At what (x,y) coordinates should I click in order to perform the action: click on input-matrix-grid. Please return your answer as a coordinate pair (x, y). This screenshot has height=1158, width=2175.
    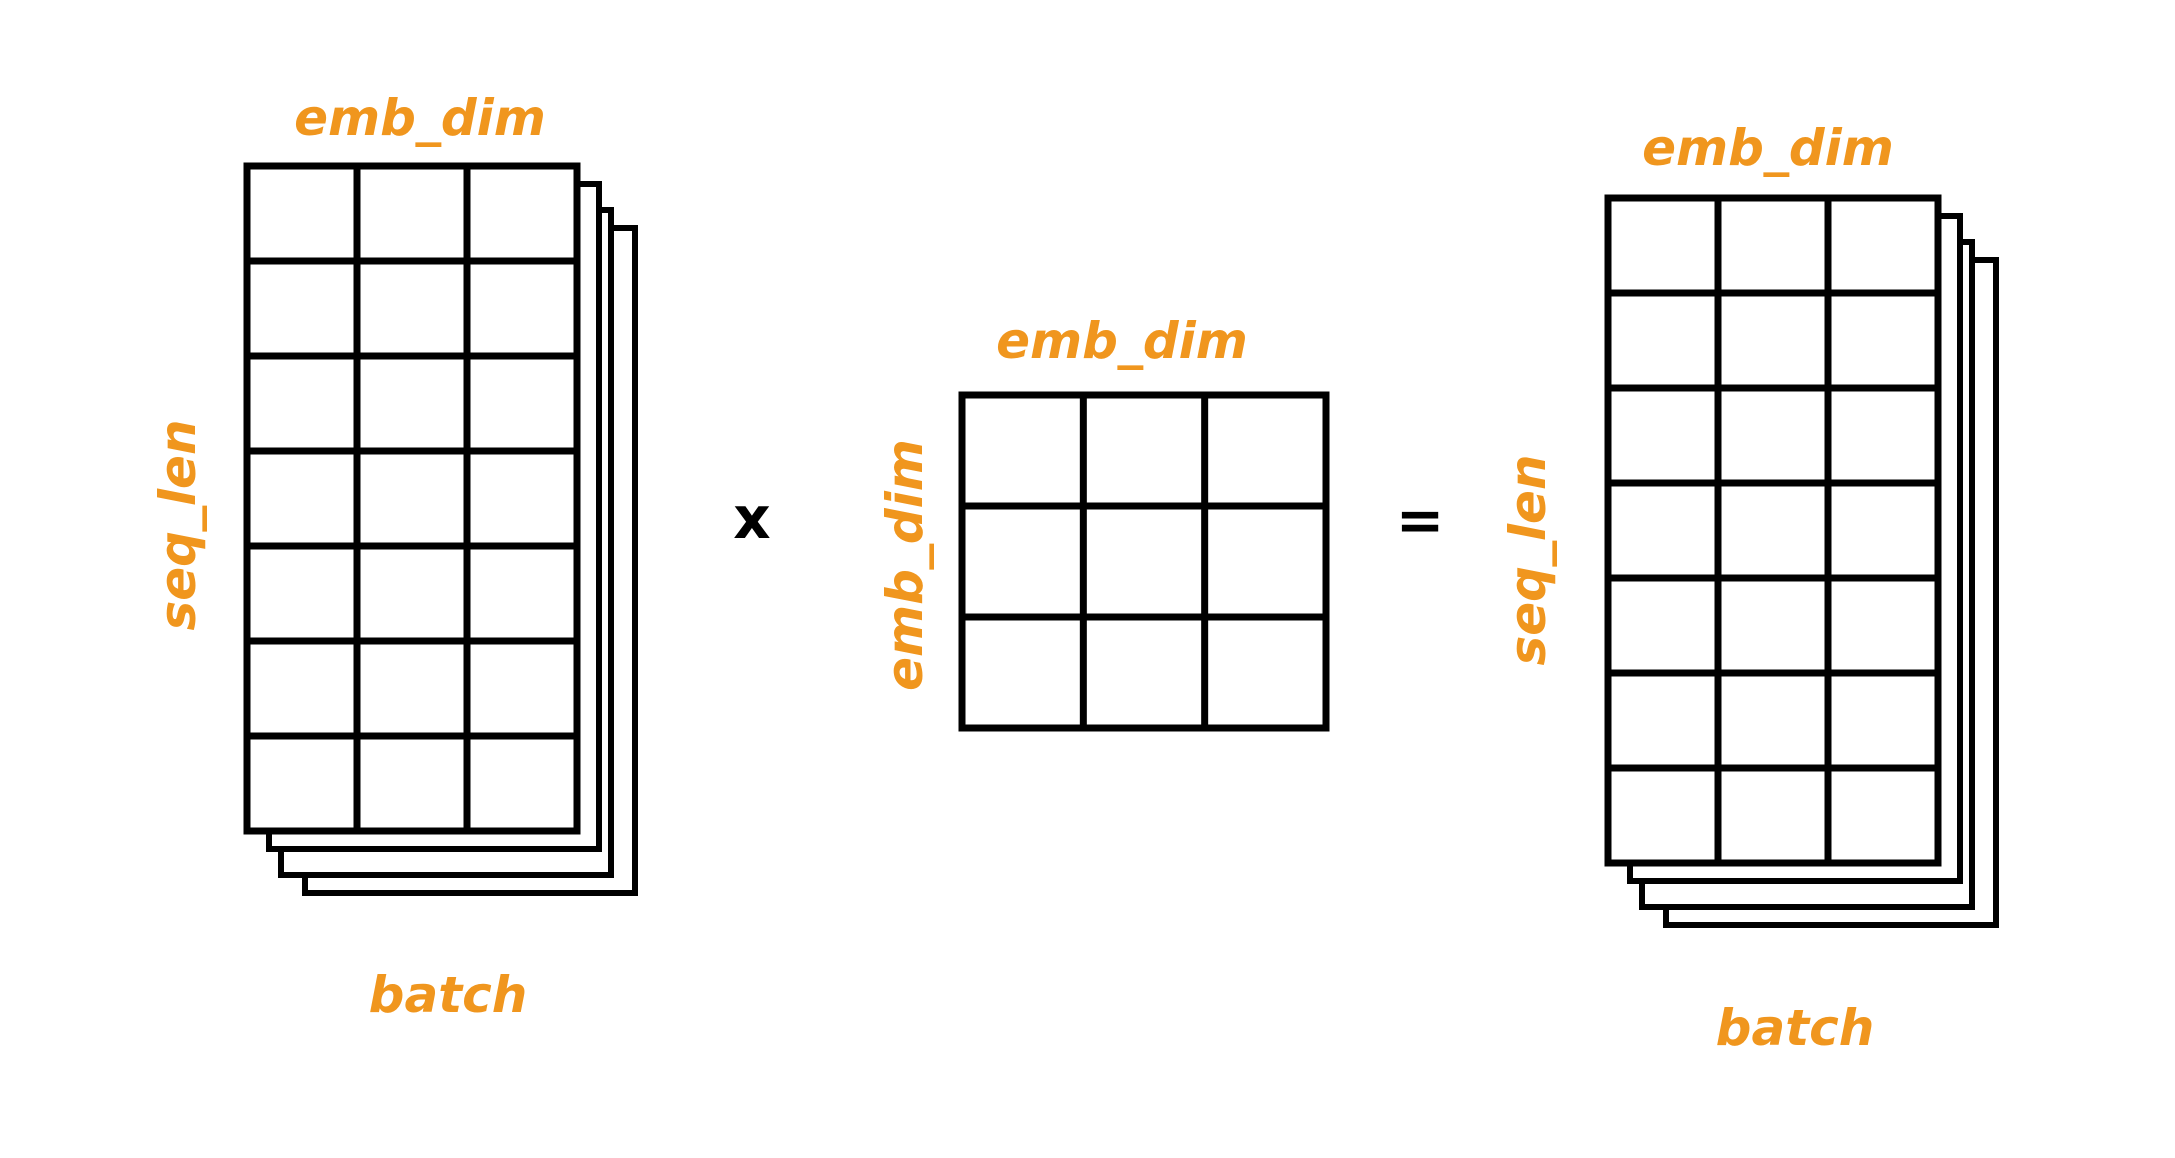
    Looking at the image, I should click on (412, 498).